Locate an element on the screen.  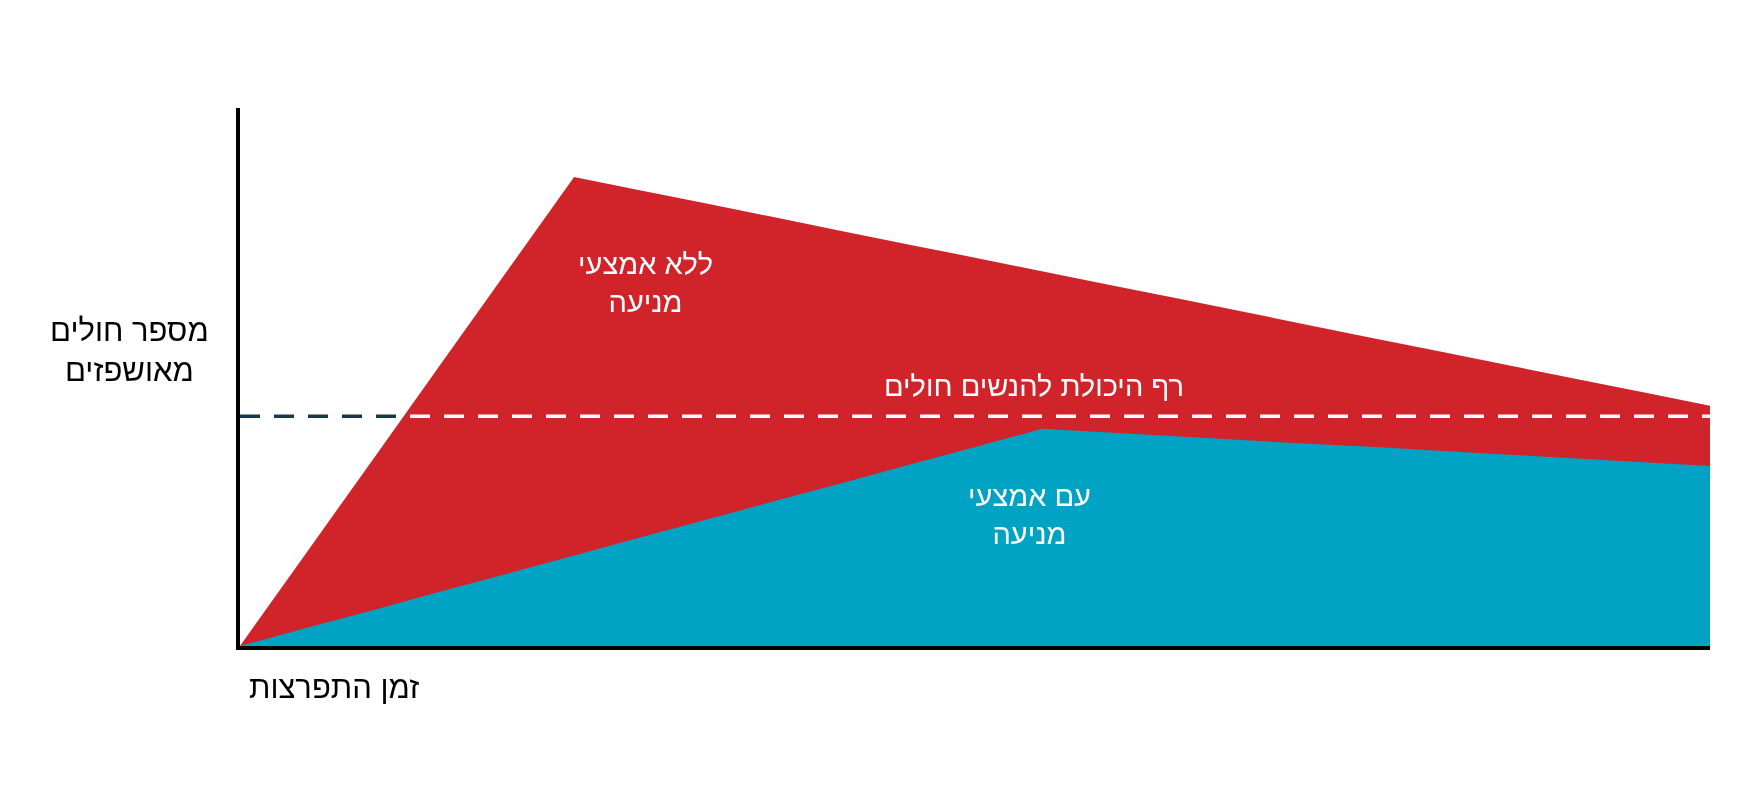
series-label: ללא אמצעי מניעה is located at coordinates (646, 283).